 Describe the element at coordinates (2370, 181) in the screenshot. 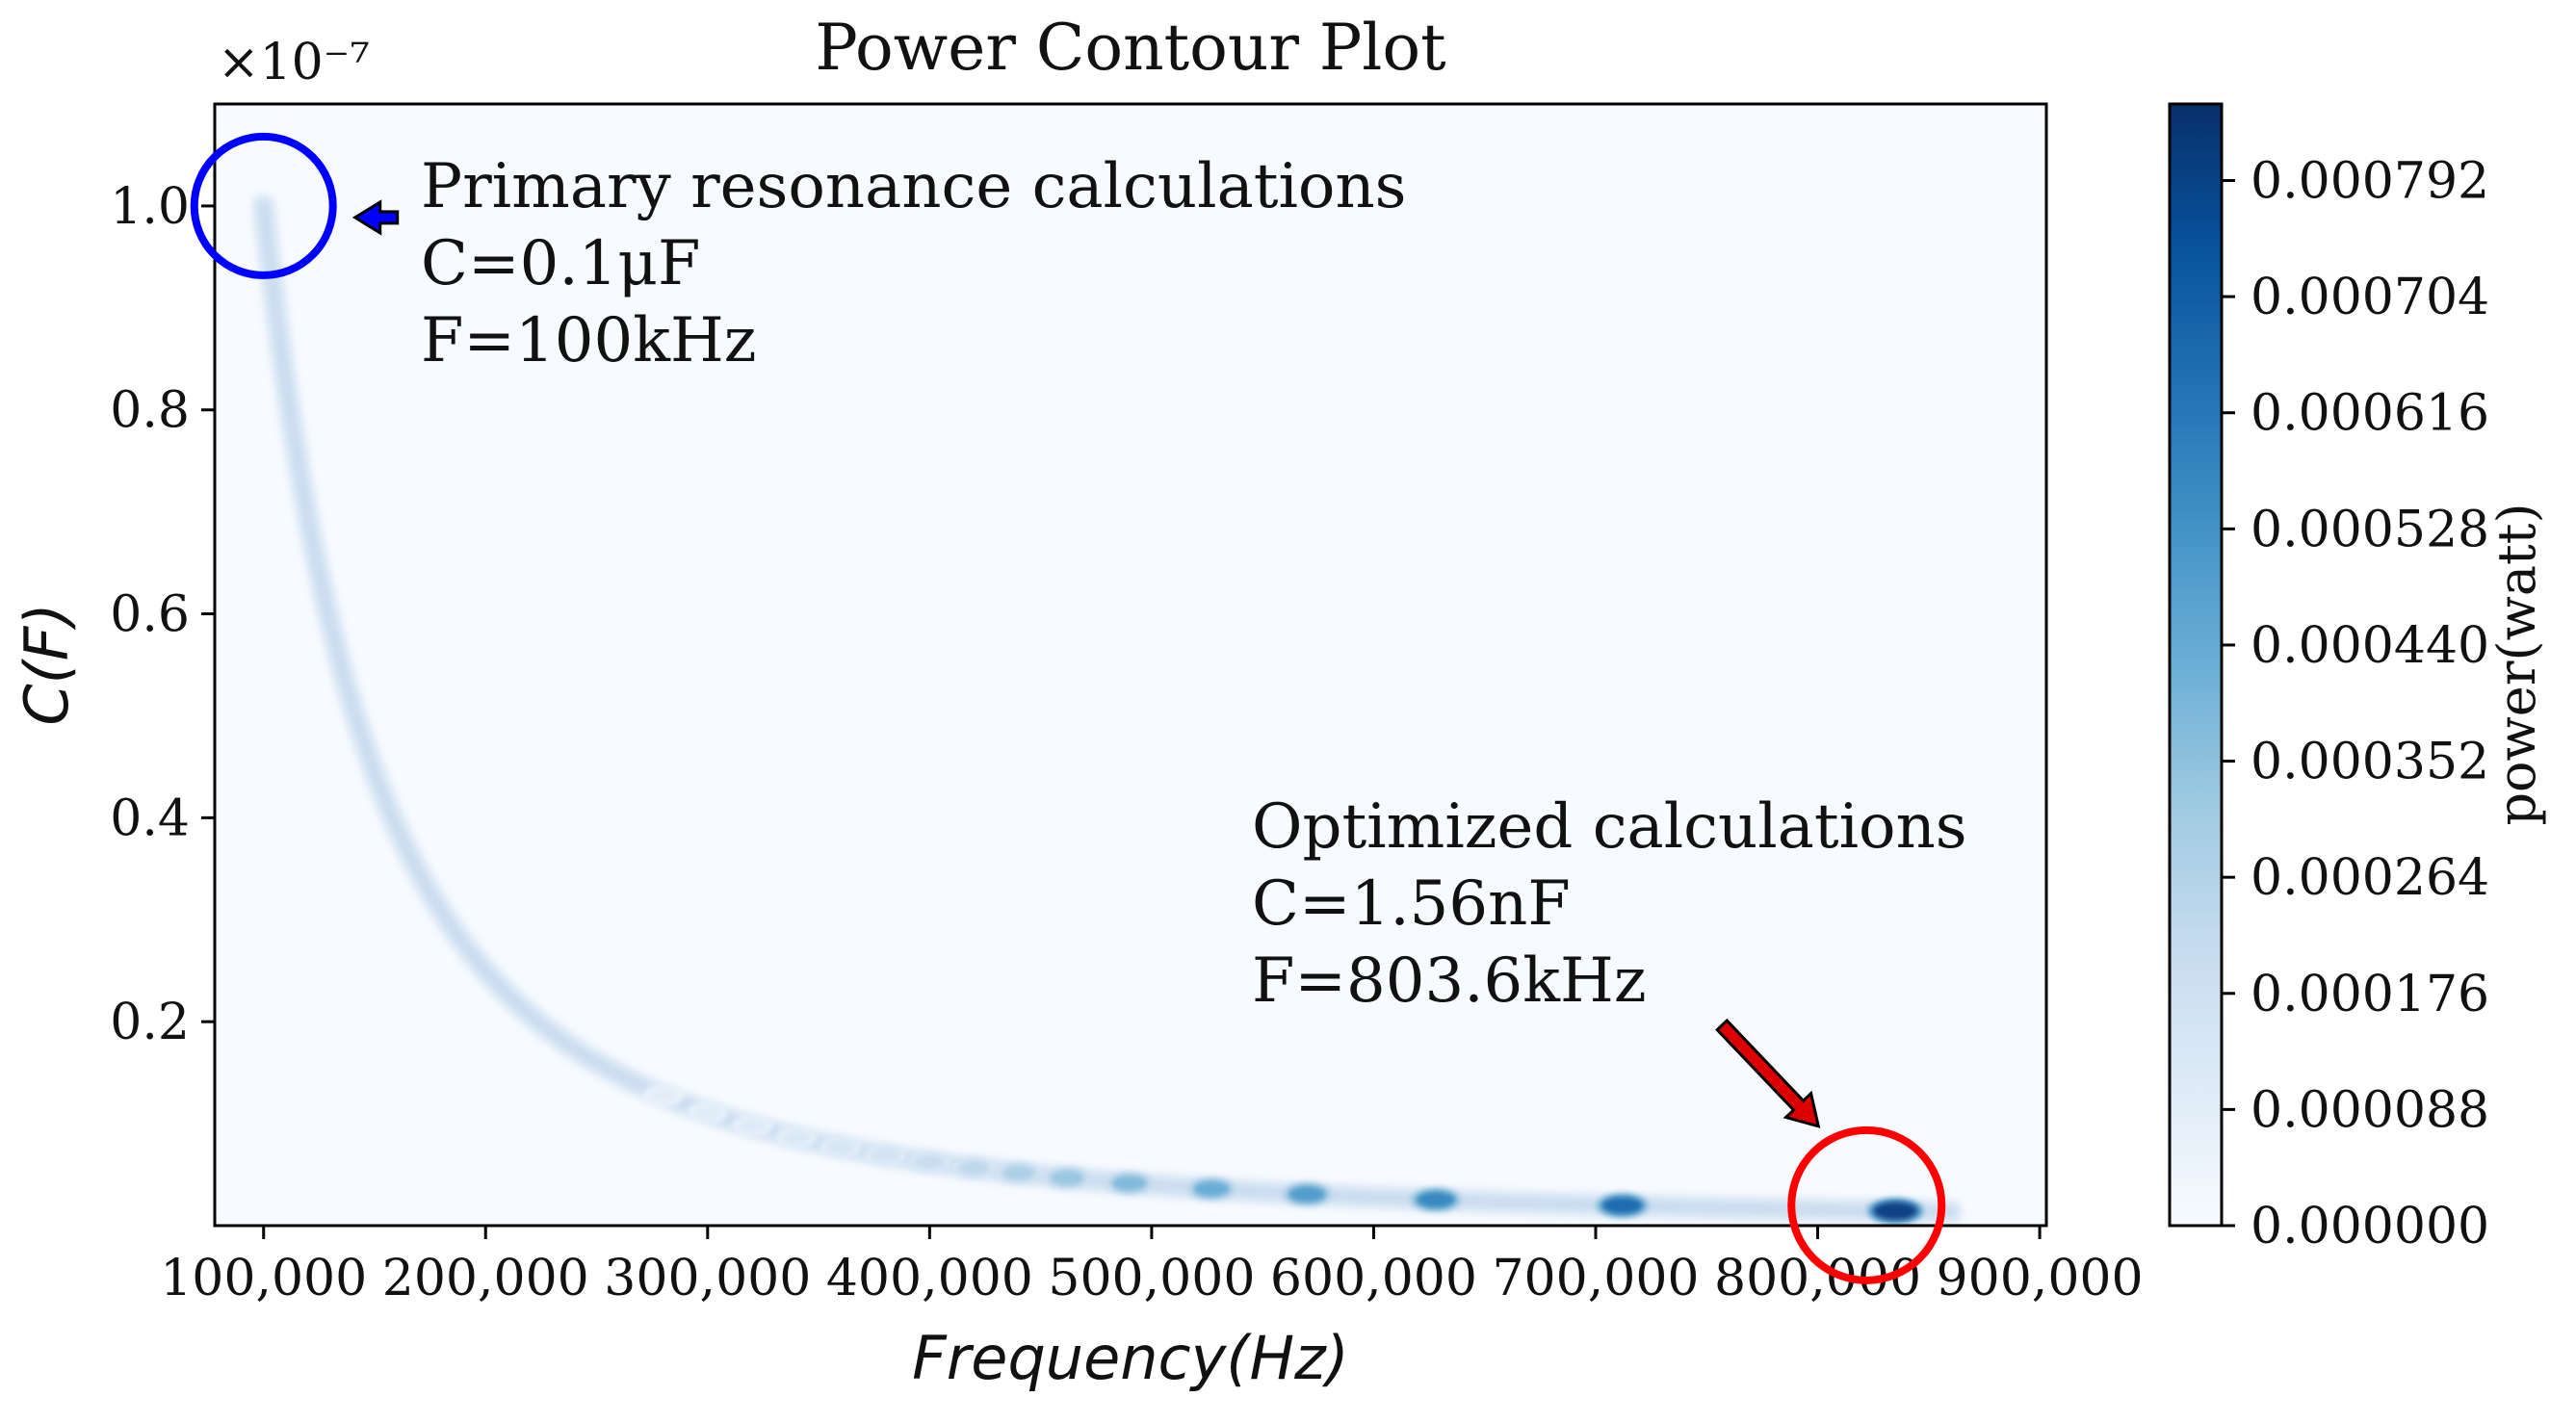

I see `colorbar-tick-label: 0.000792` at that location.